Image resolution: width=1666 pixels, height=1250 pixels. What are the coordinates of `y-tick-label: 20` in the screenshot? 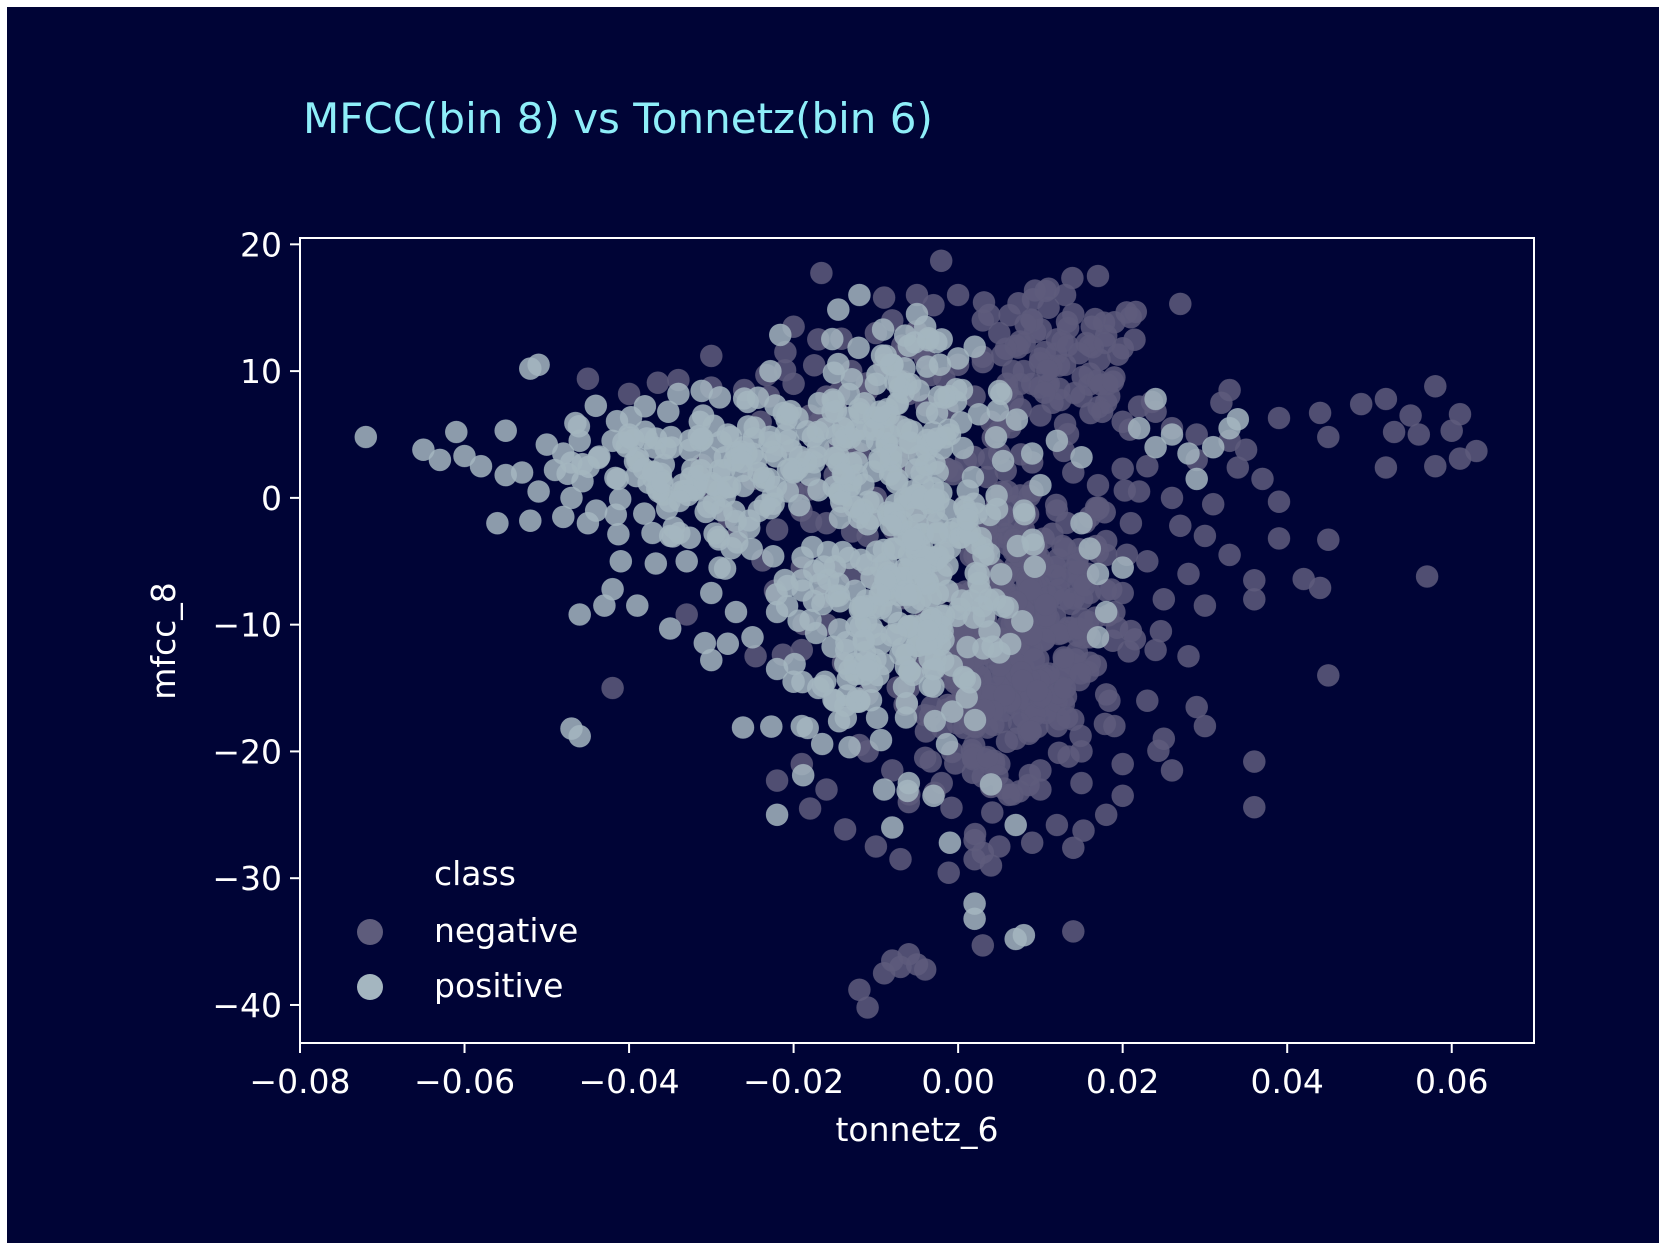 It's located at (261, 244).